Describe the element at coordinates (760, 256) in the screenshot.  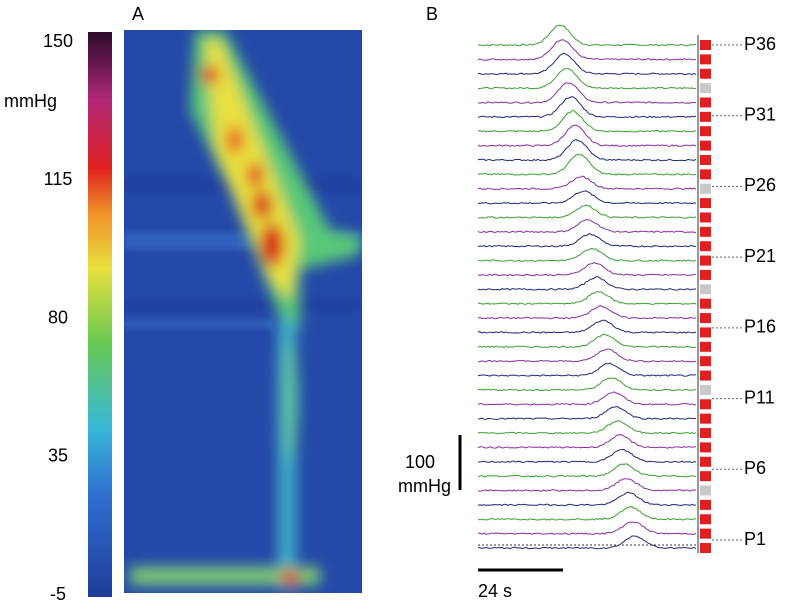
I see `channel-label: P21` at that location.